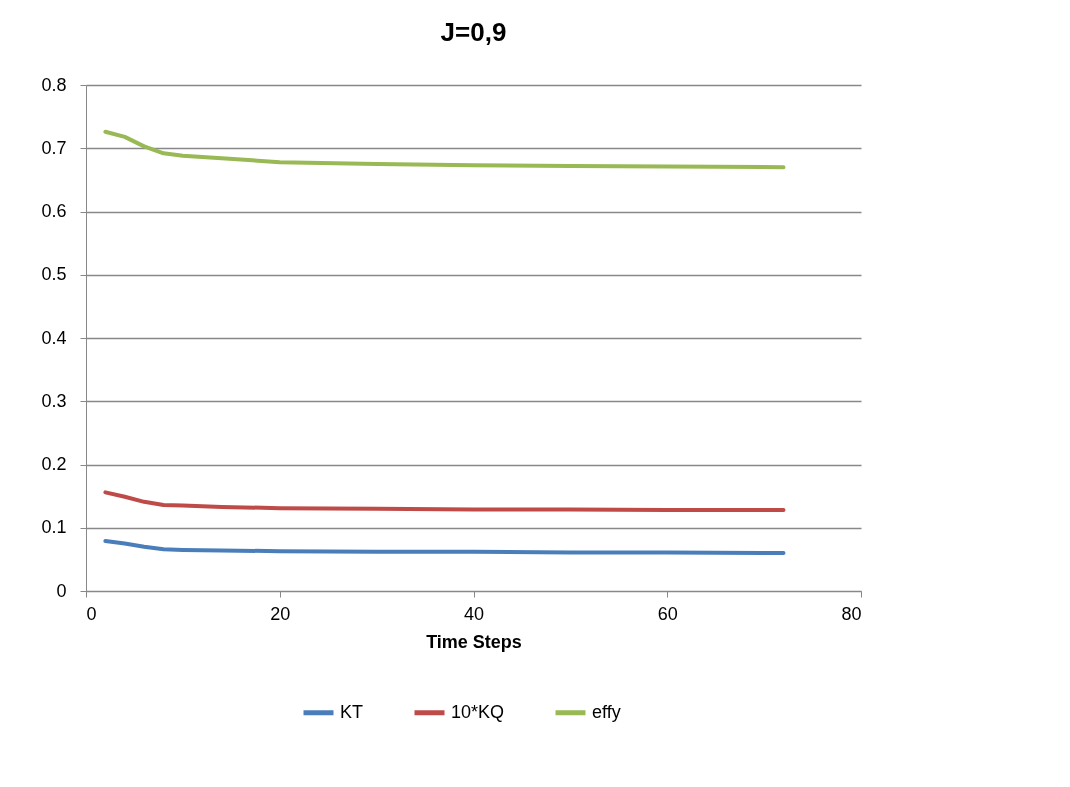  Describe the element at coordinates (474, 641) in the screenshot. I see `x-axis-title: Time Steps` at that location.